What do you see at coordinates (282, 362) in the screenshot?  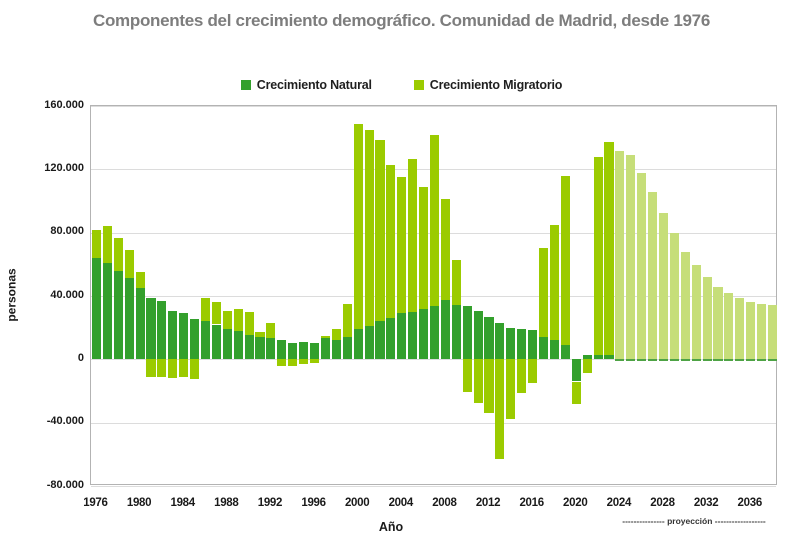 I see `bar-migratorio-1993` at bounding box center [282, 362].